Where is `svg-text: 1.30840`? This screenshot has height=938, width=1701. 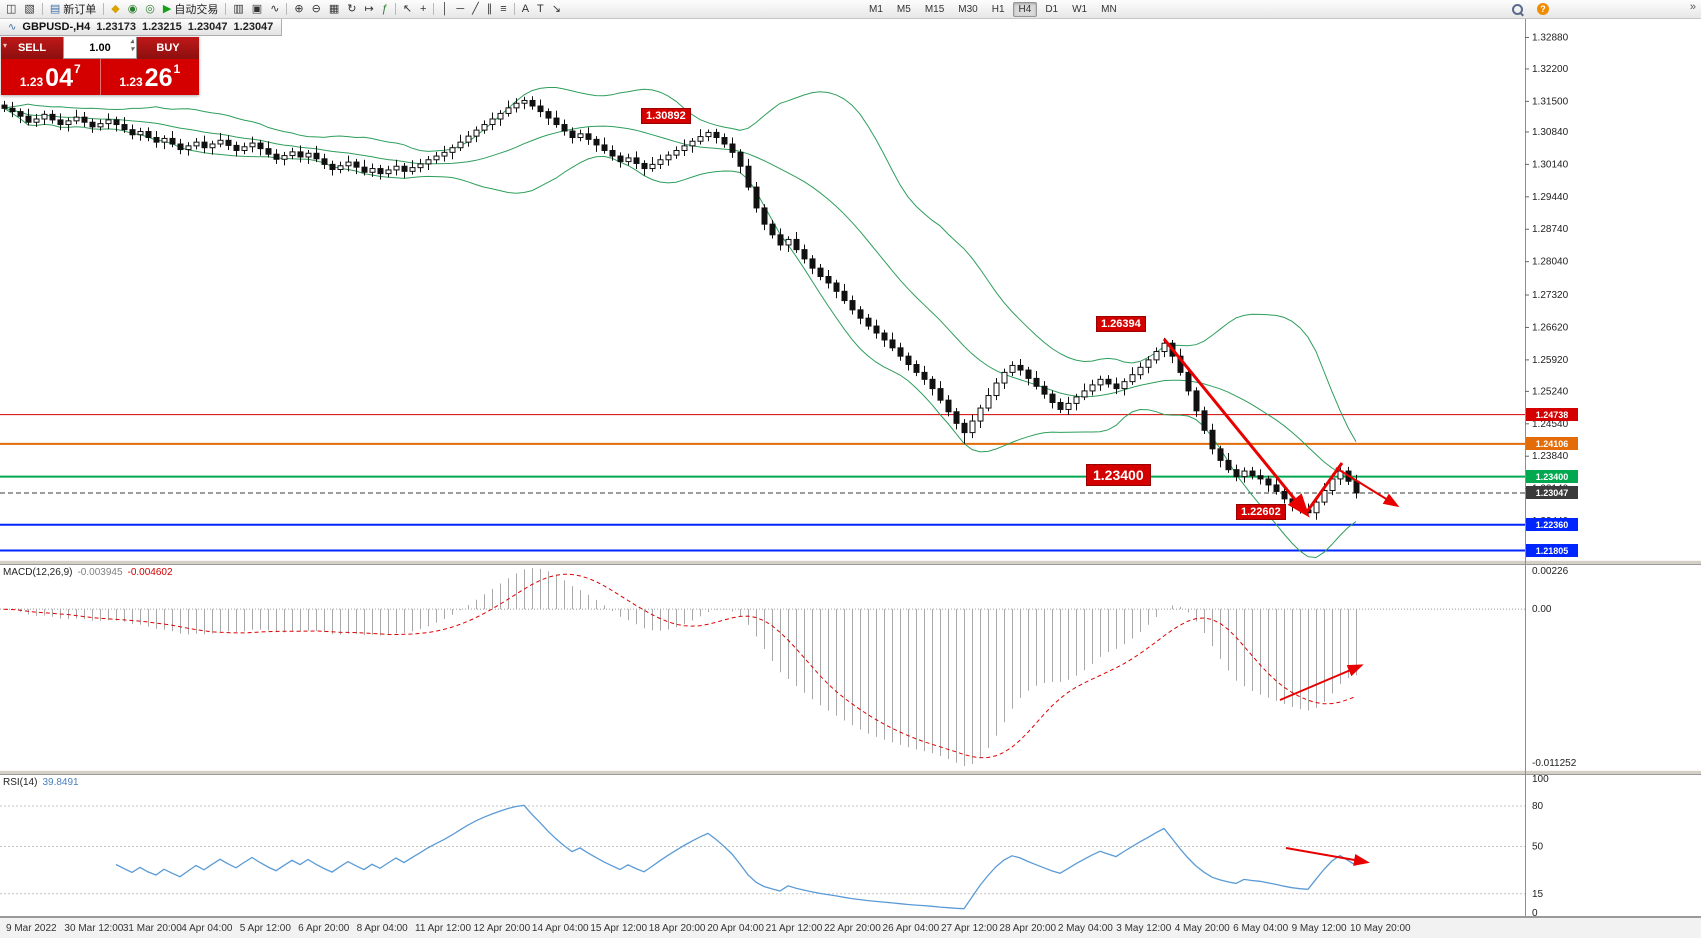
svg-text: 1.30840 is located at coordinates (1550, 132).